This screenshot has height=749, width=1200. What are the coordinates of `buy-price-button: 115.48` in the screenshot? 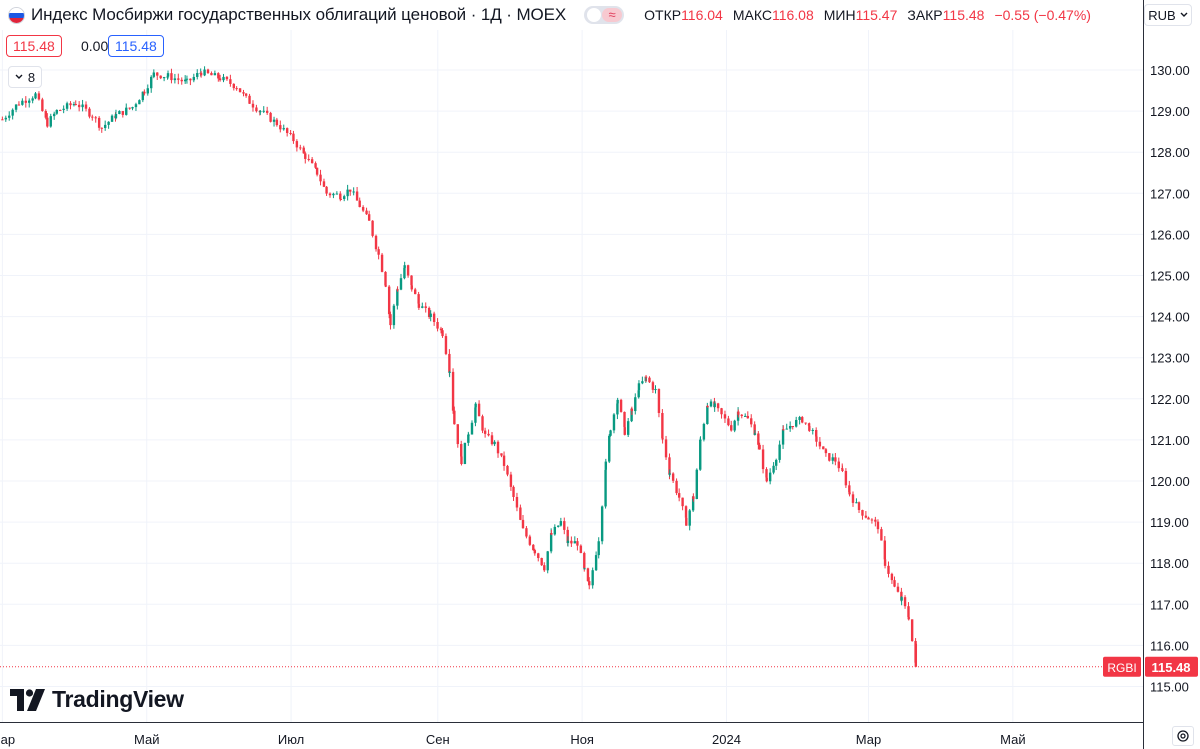 It's located at (136, 46).